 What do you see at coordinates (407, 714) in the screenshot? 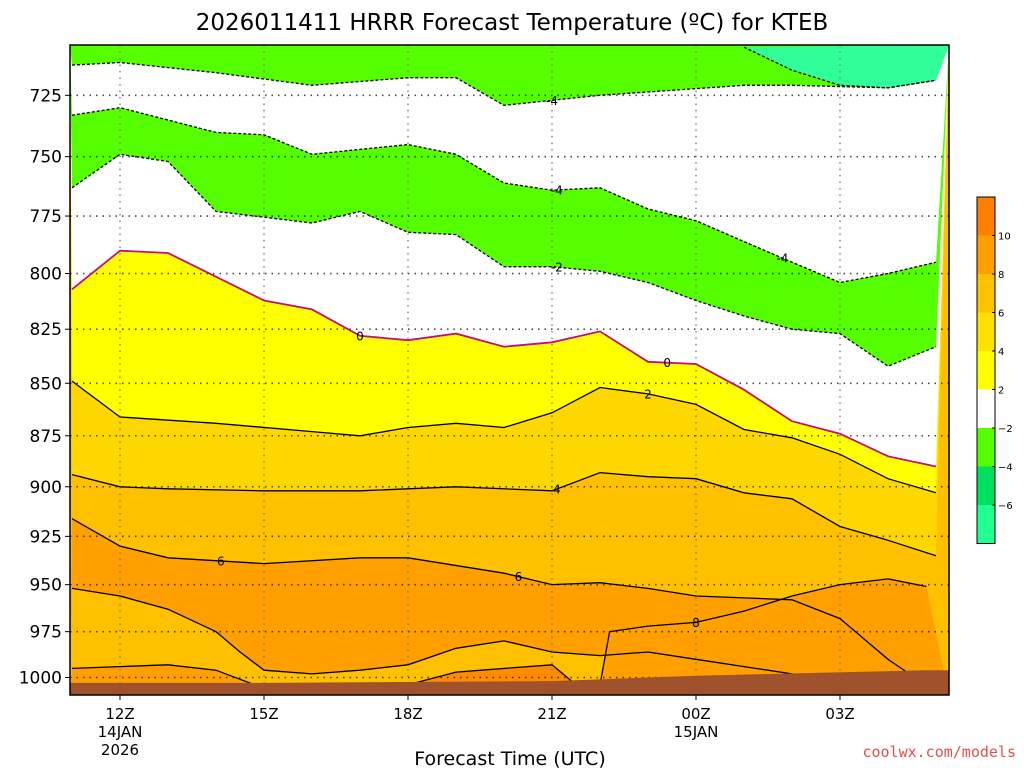
I see `x-tick-label: 18Z` at bounding box center [407, 714].